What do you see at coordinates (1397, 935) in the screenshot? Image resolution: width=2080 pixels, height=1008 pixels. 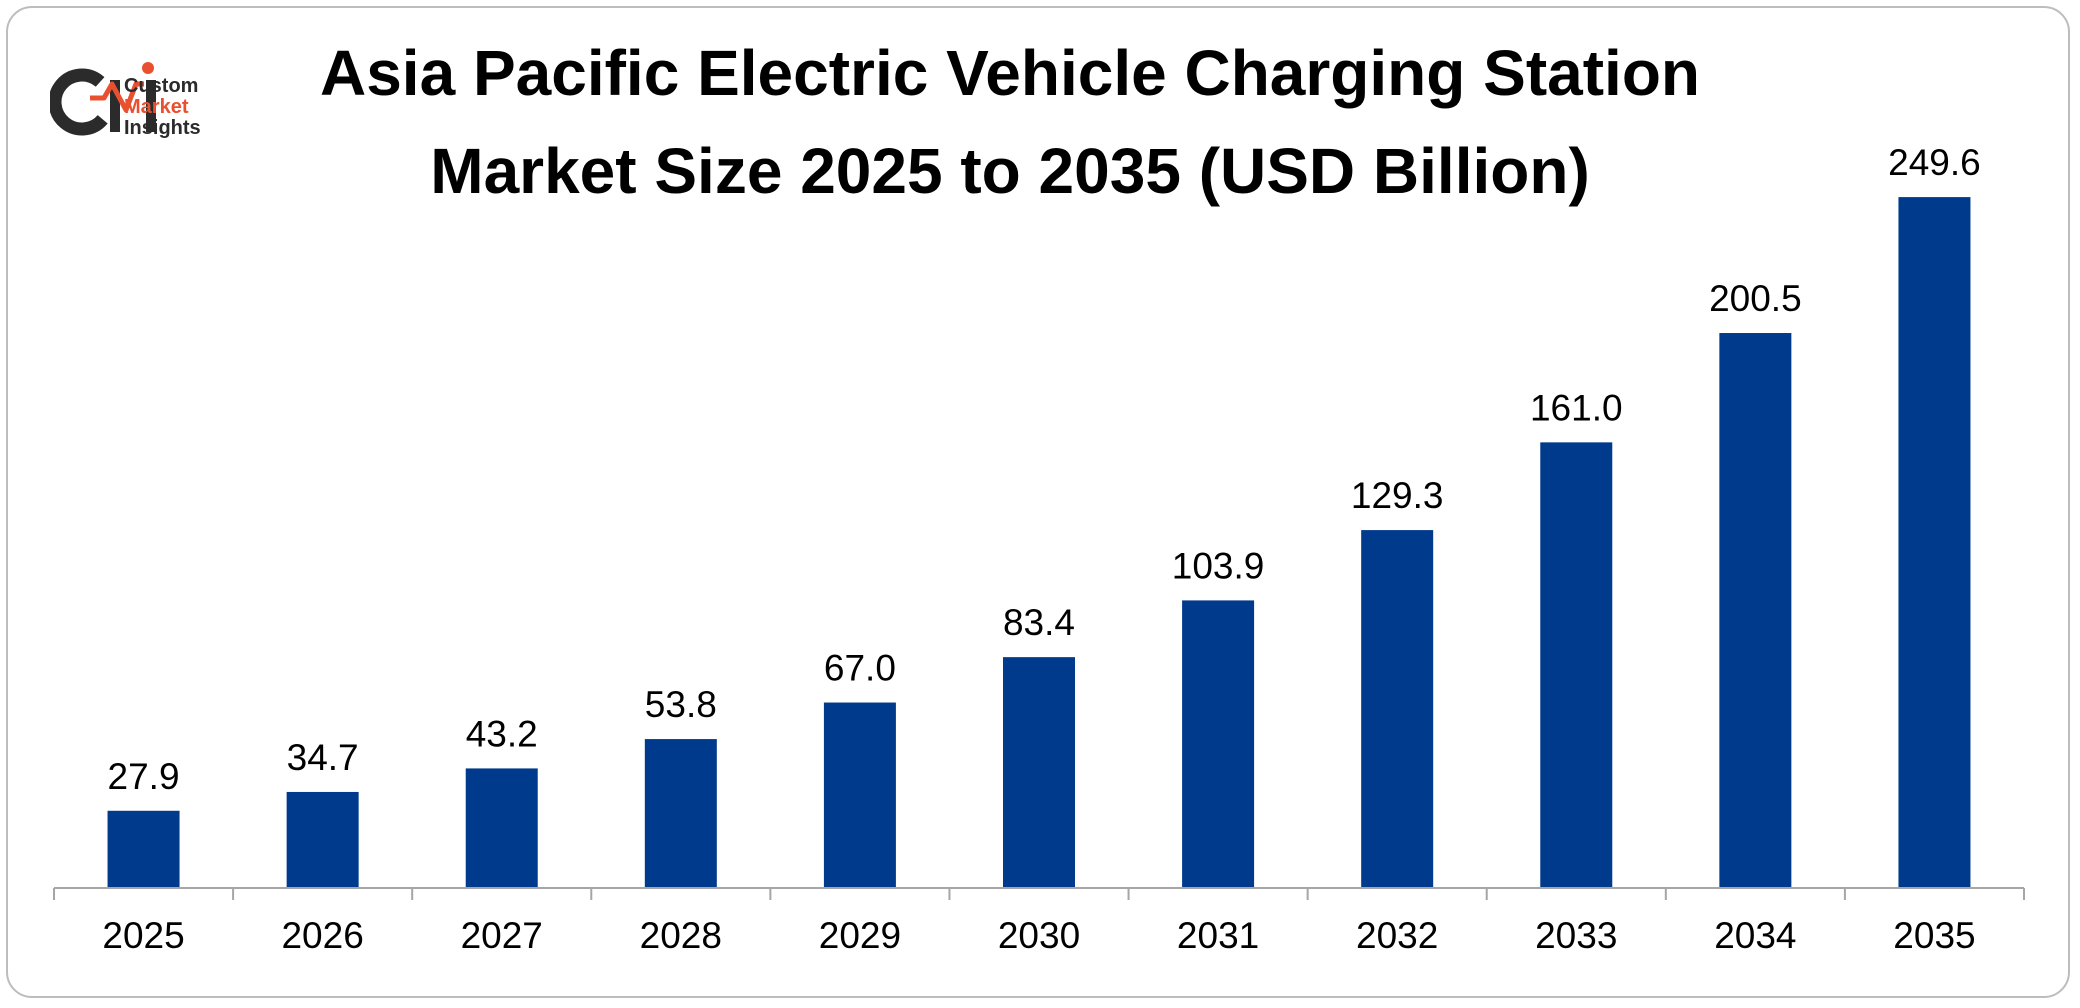 I see `x-tick-label: 2032` at bounding box center [1397, 935].